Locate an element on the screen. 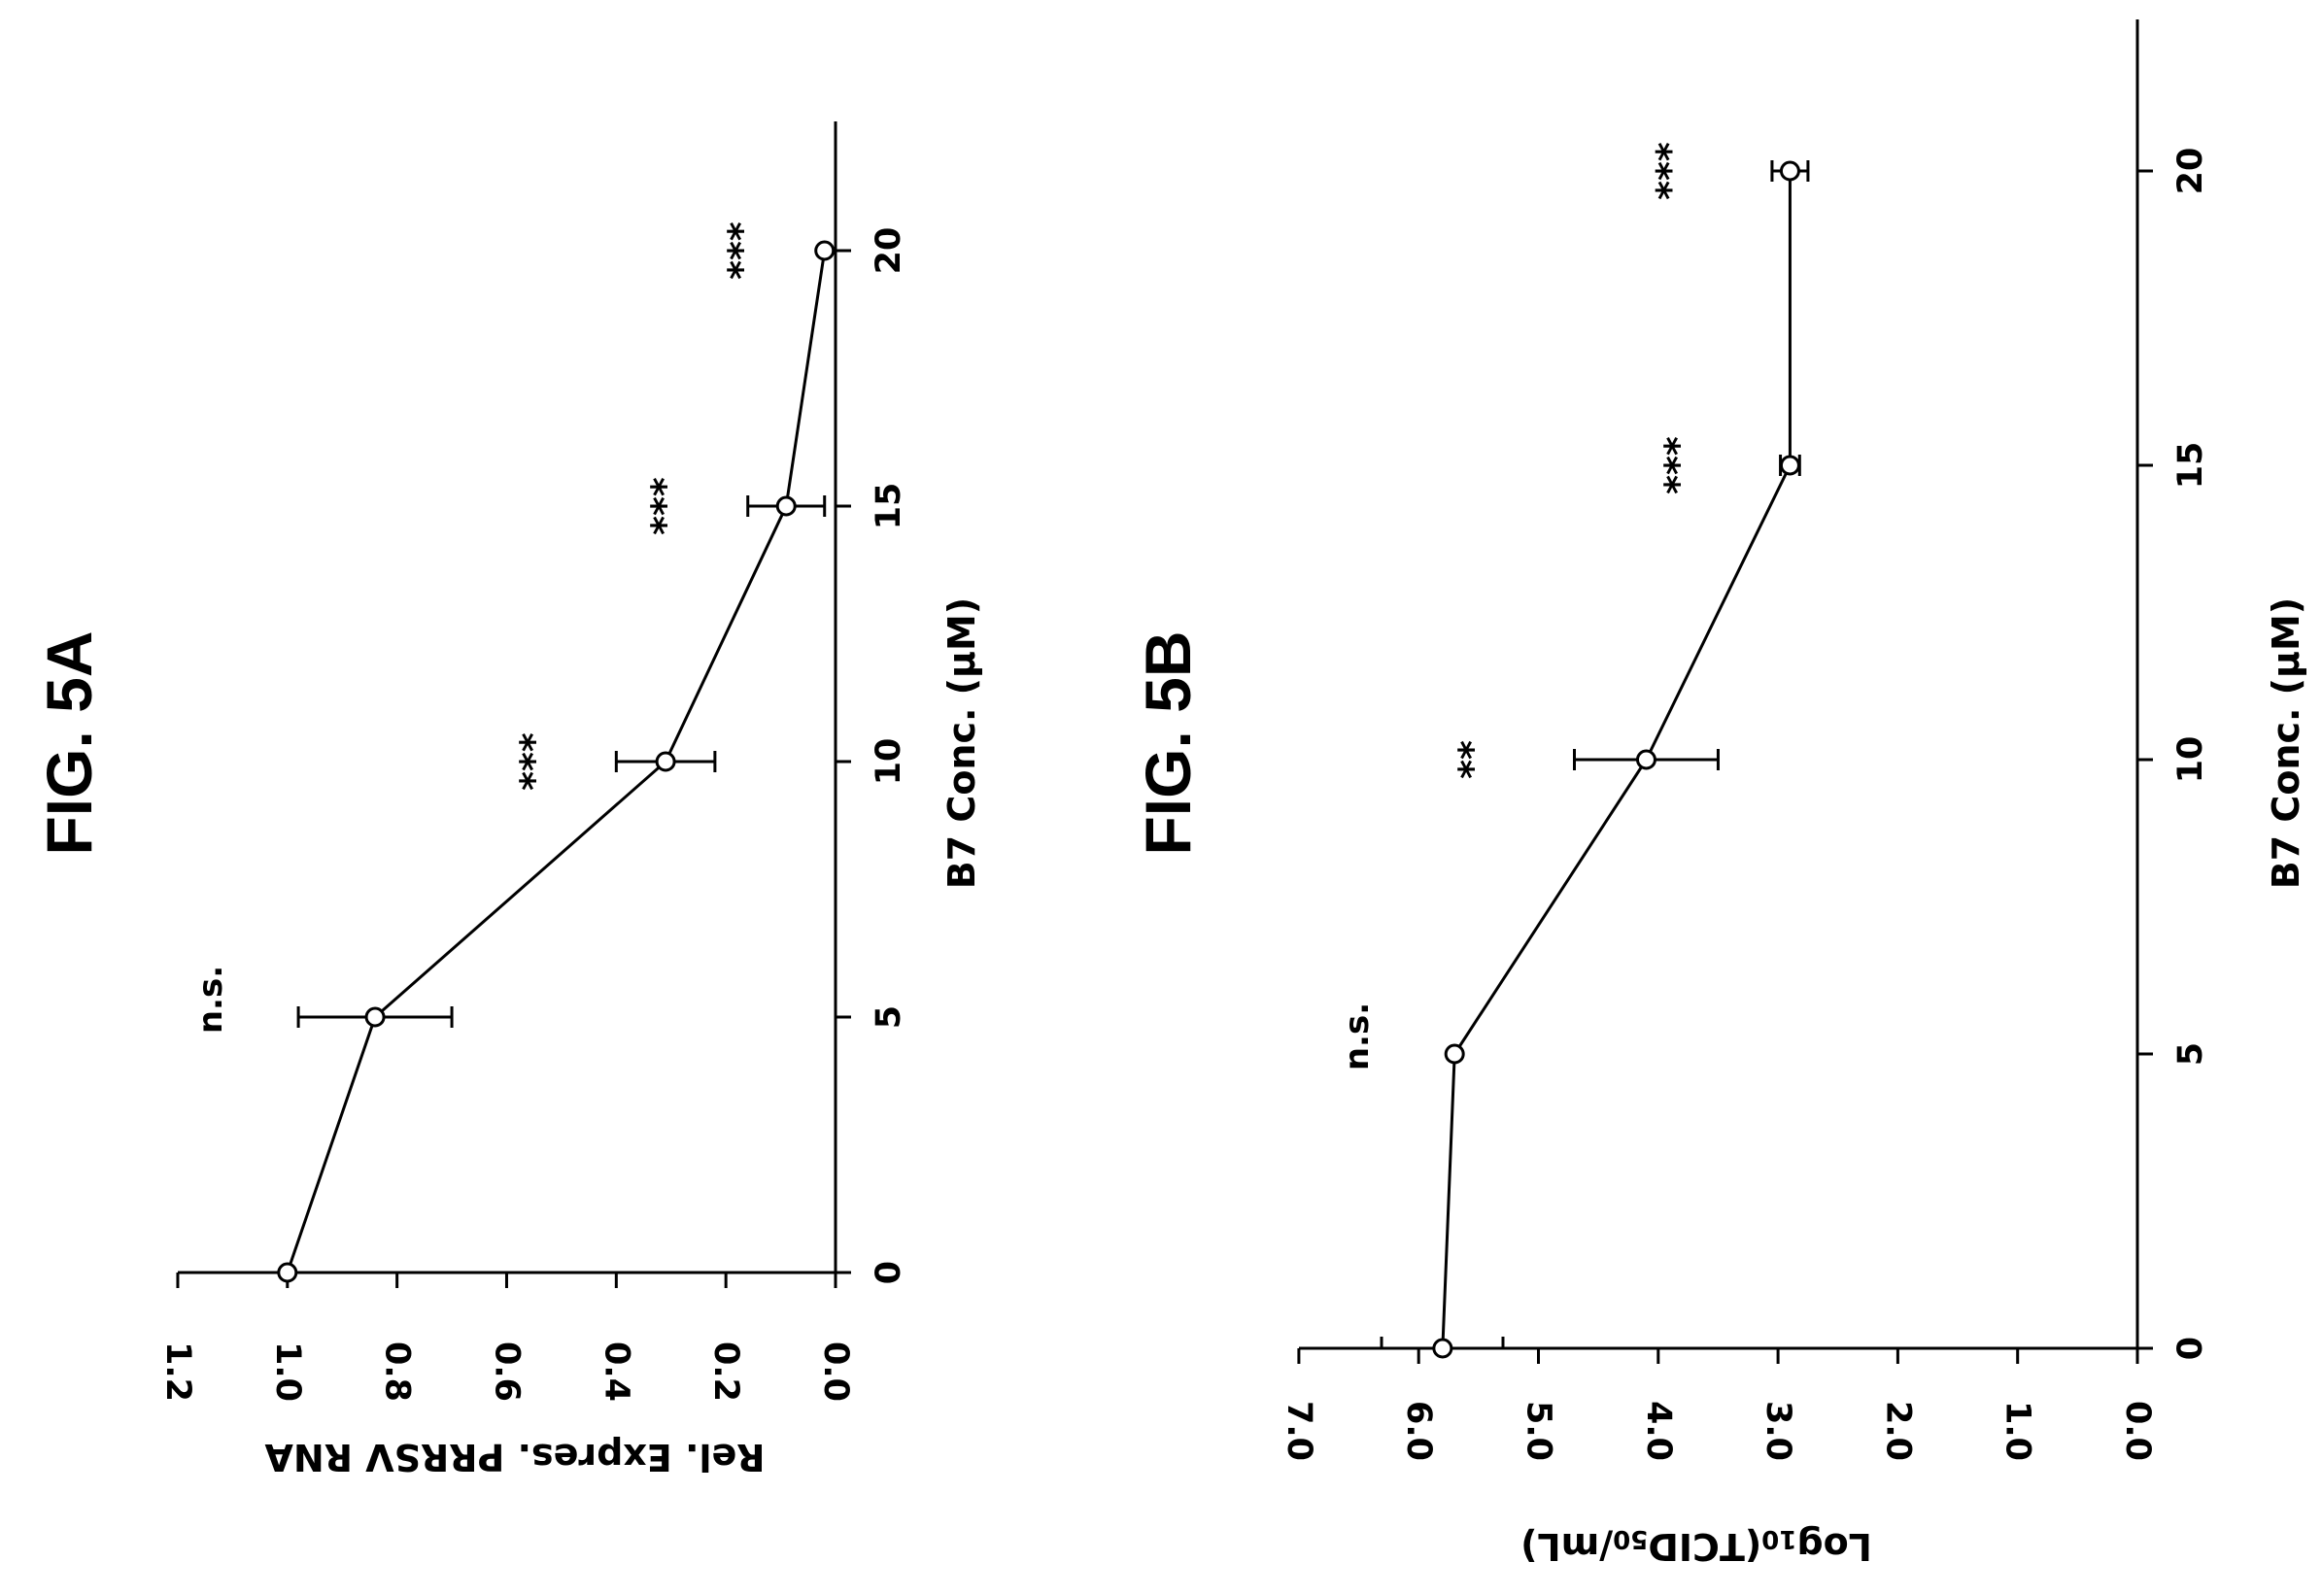  y-tick-label: 0.2 is located at coordinates (725, 1371).